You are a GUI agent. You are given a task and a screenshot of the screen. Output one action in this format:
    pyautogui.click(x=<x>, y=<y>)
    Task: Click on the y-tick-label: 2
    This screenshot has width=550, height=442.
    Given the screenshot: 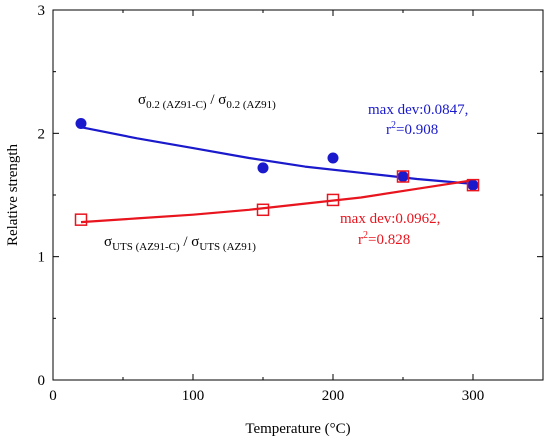 What is the action you would take?
    pyautogui.click(x=42, y=134)
    